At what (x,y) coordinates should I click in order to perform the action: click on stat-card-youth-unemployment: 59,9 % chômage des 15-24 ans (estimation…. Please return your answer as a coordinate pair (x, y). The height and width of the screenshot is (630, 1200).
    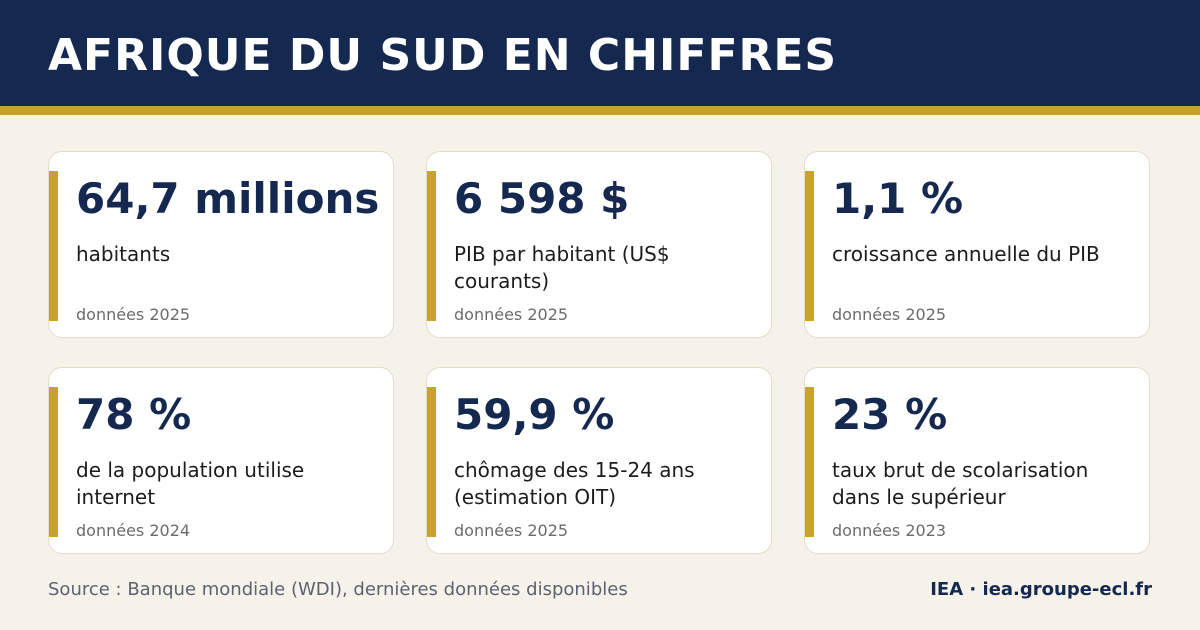
    Looking at the image, I should click on (599, 460).